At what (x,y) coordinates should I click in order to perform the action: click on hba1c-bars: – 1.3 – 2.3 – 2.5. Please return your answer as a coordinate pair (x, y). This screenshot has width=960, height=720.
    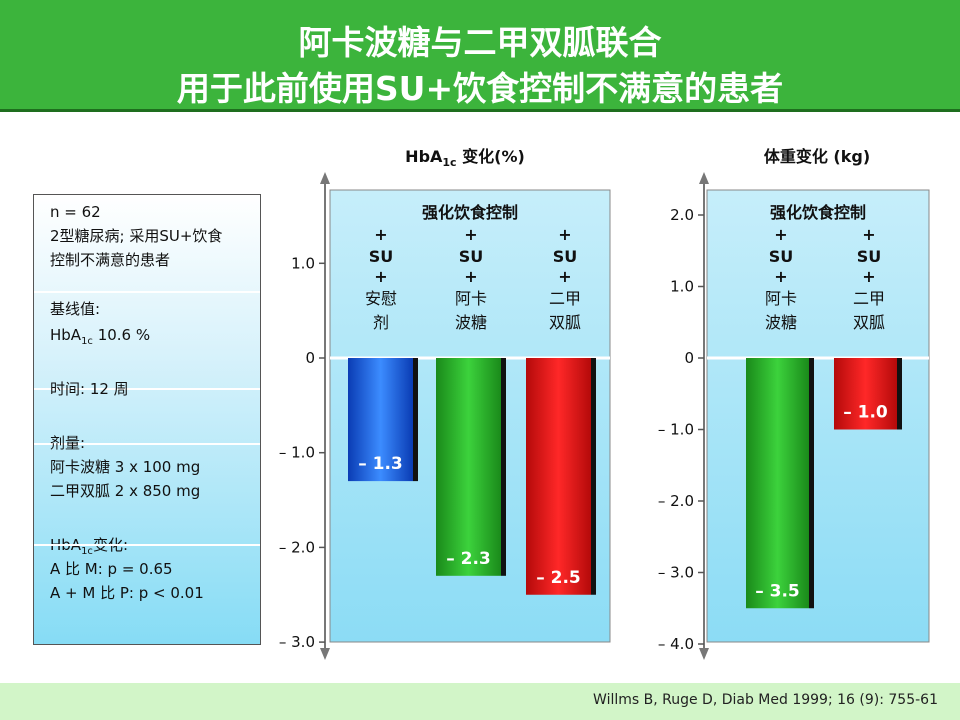
    Looking at the image, I should click on (472, 476).